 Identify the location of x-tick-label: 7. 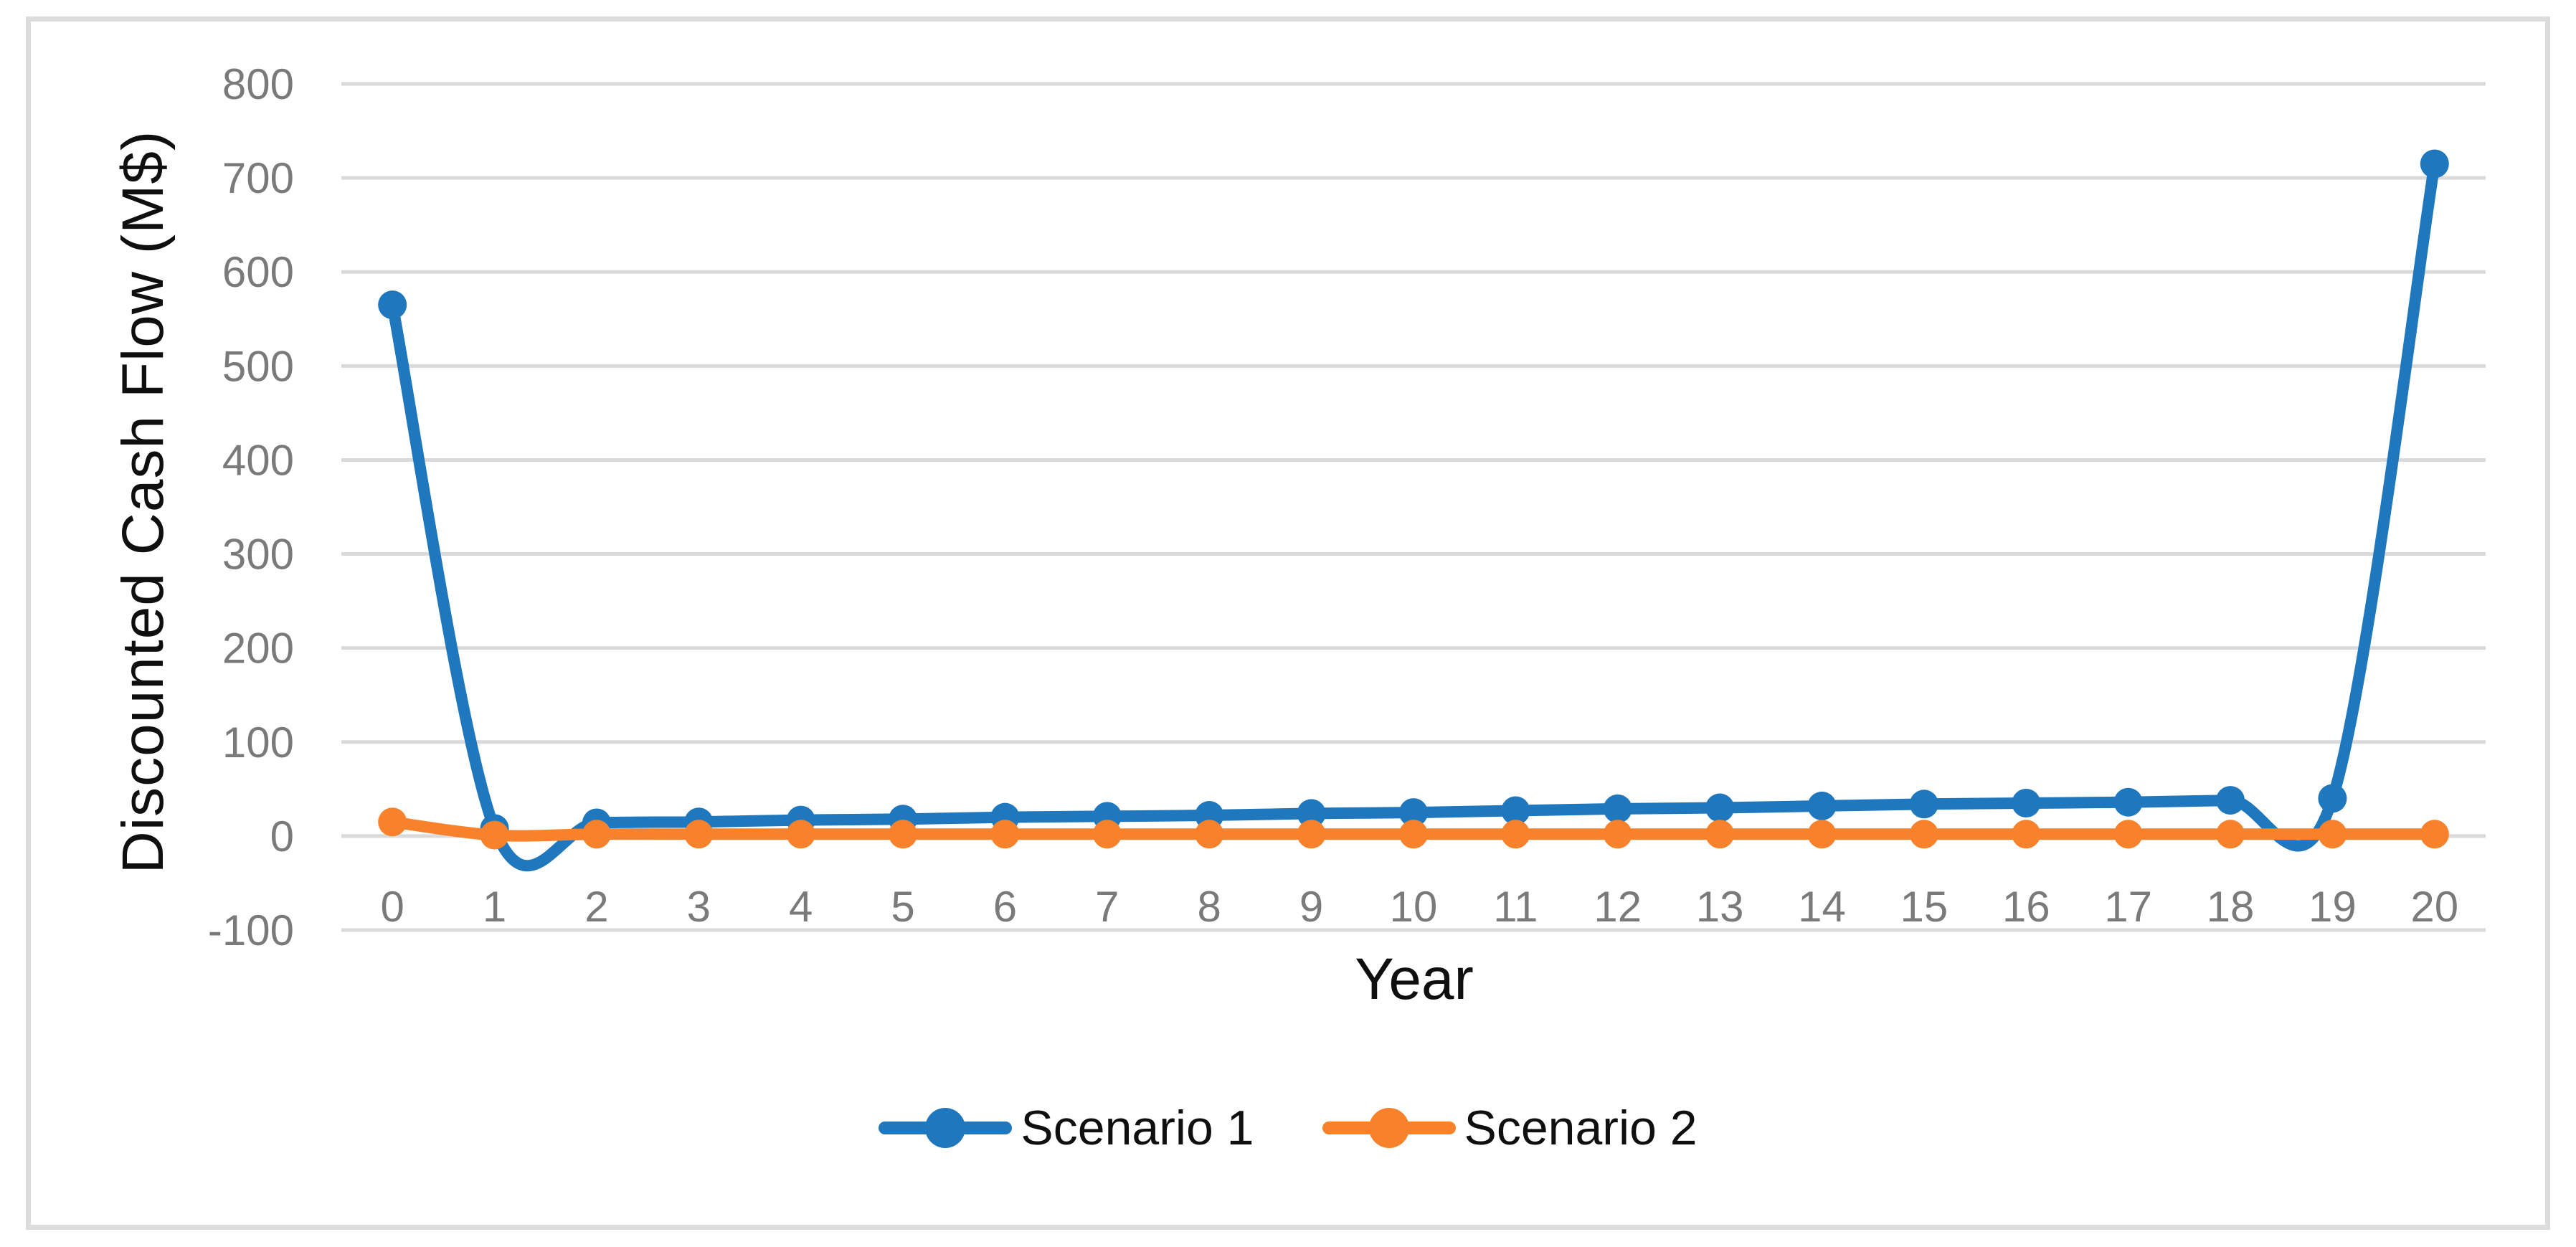
(1107, 907).